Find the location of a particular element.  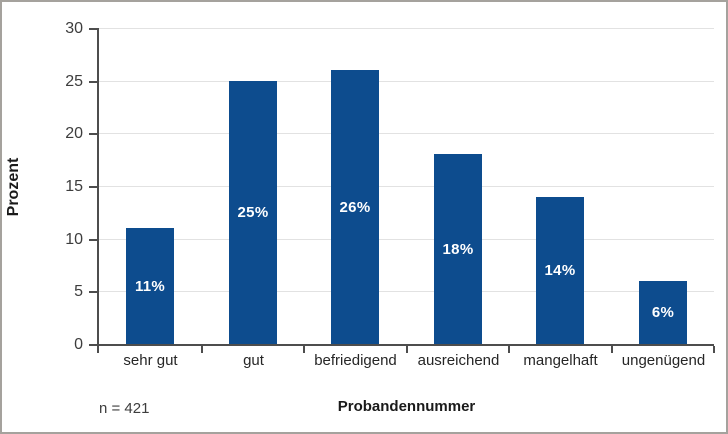

y-tick-label: 15 is located at coordinates (74, 186).